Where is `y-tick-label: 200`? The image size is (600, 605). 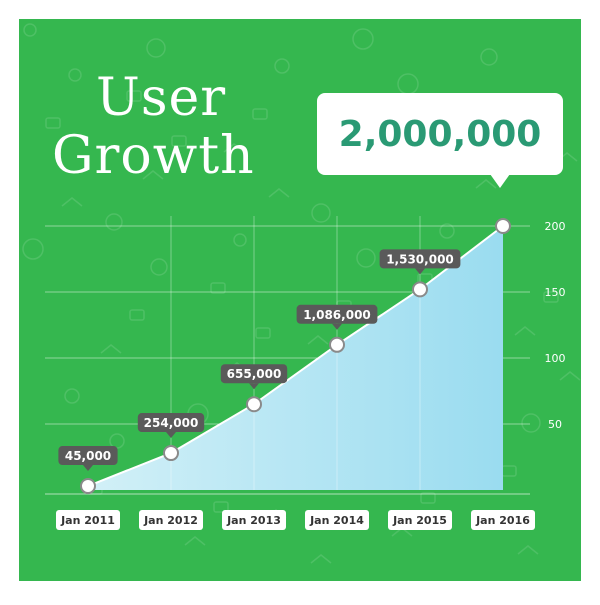
y-tick-label: 200 is located at coordinates (555, 226).